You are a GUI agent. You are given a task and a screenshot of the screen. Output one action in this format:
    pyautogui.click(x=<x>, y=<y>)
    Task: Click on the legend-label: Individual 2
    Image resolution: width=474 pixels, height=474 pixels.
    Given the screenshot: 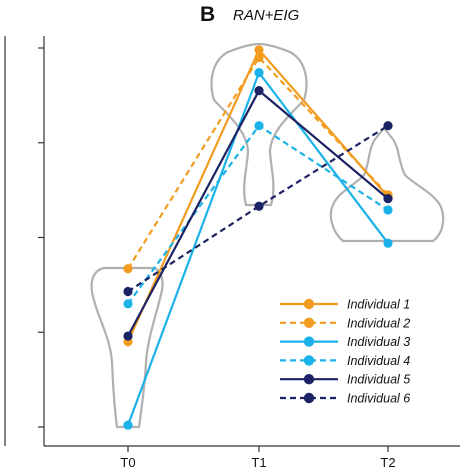 What is the action you would take?
    pyautogui.click(x=378, y=323)
    